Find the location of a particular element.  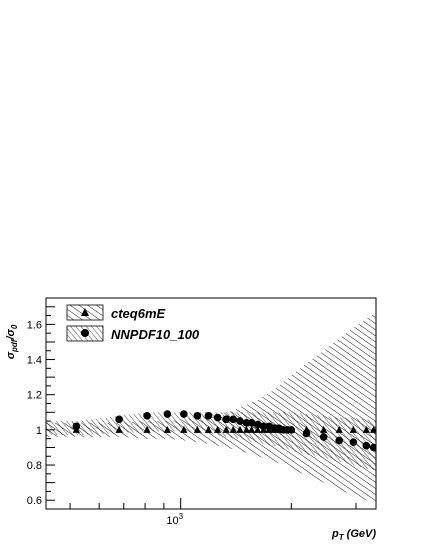

legend-entry-nnpdf: NNPDF10_100 is located at coordinates (133, 333).